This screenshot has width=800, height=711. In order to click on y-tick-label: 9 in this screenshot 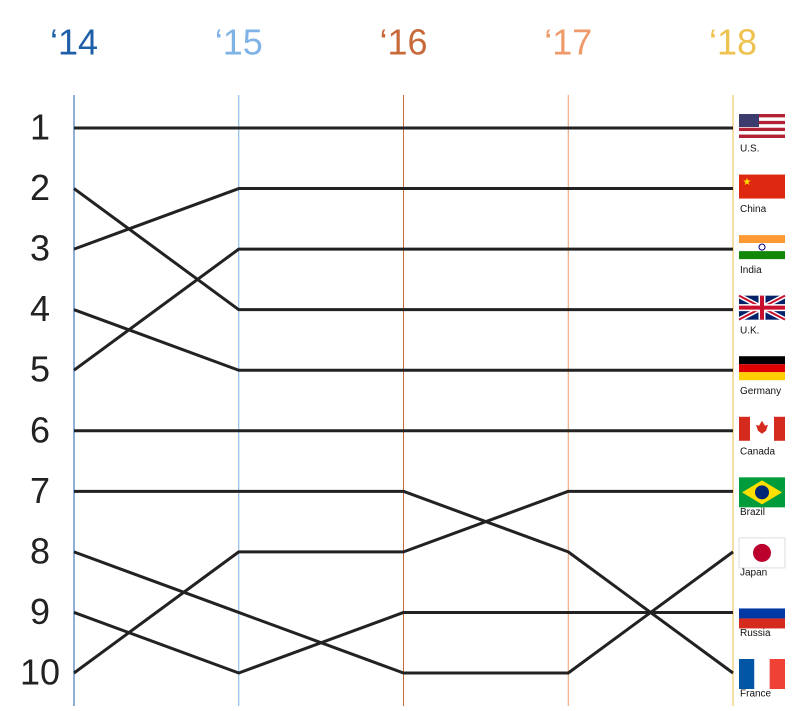, I will do `click(40, 611)`.